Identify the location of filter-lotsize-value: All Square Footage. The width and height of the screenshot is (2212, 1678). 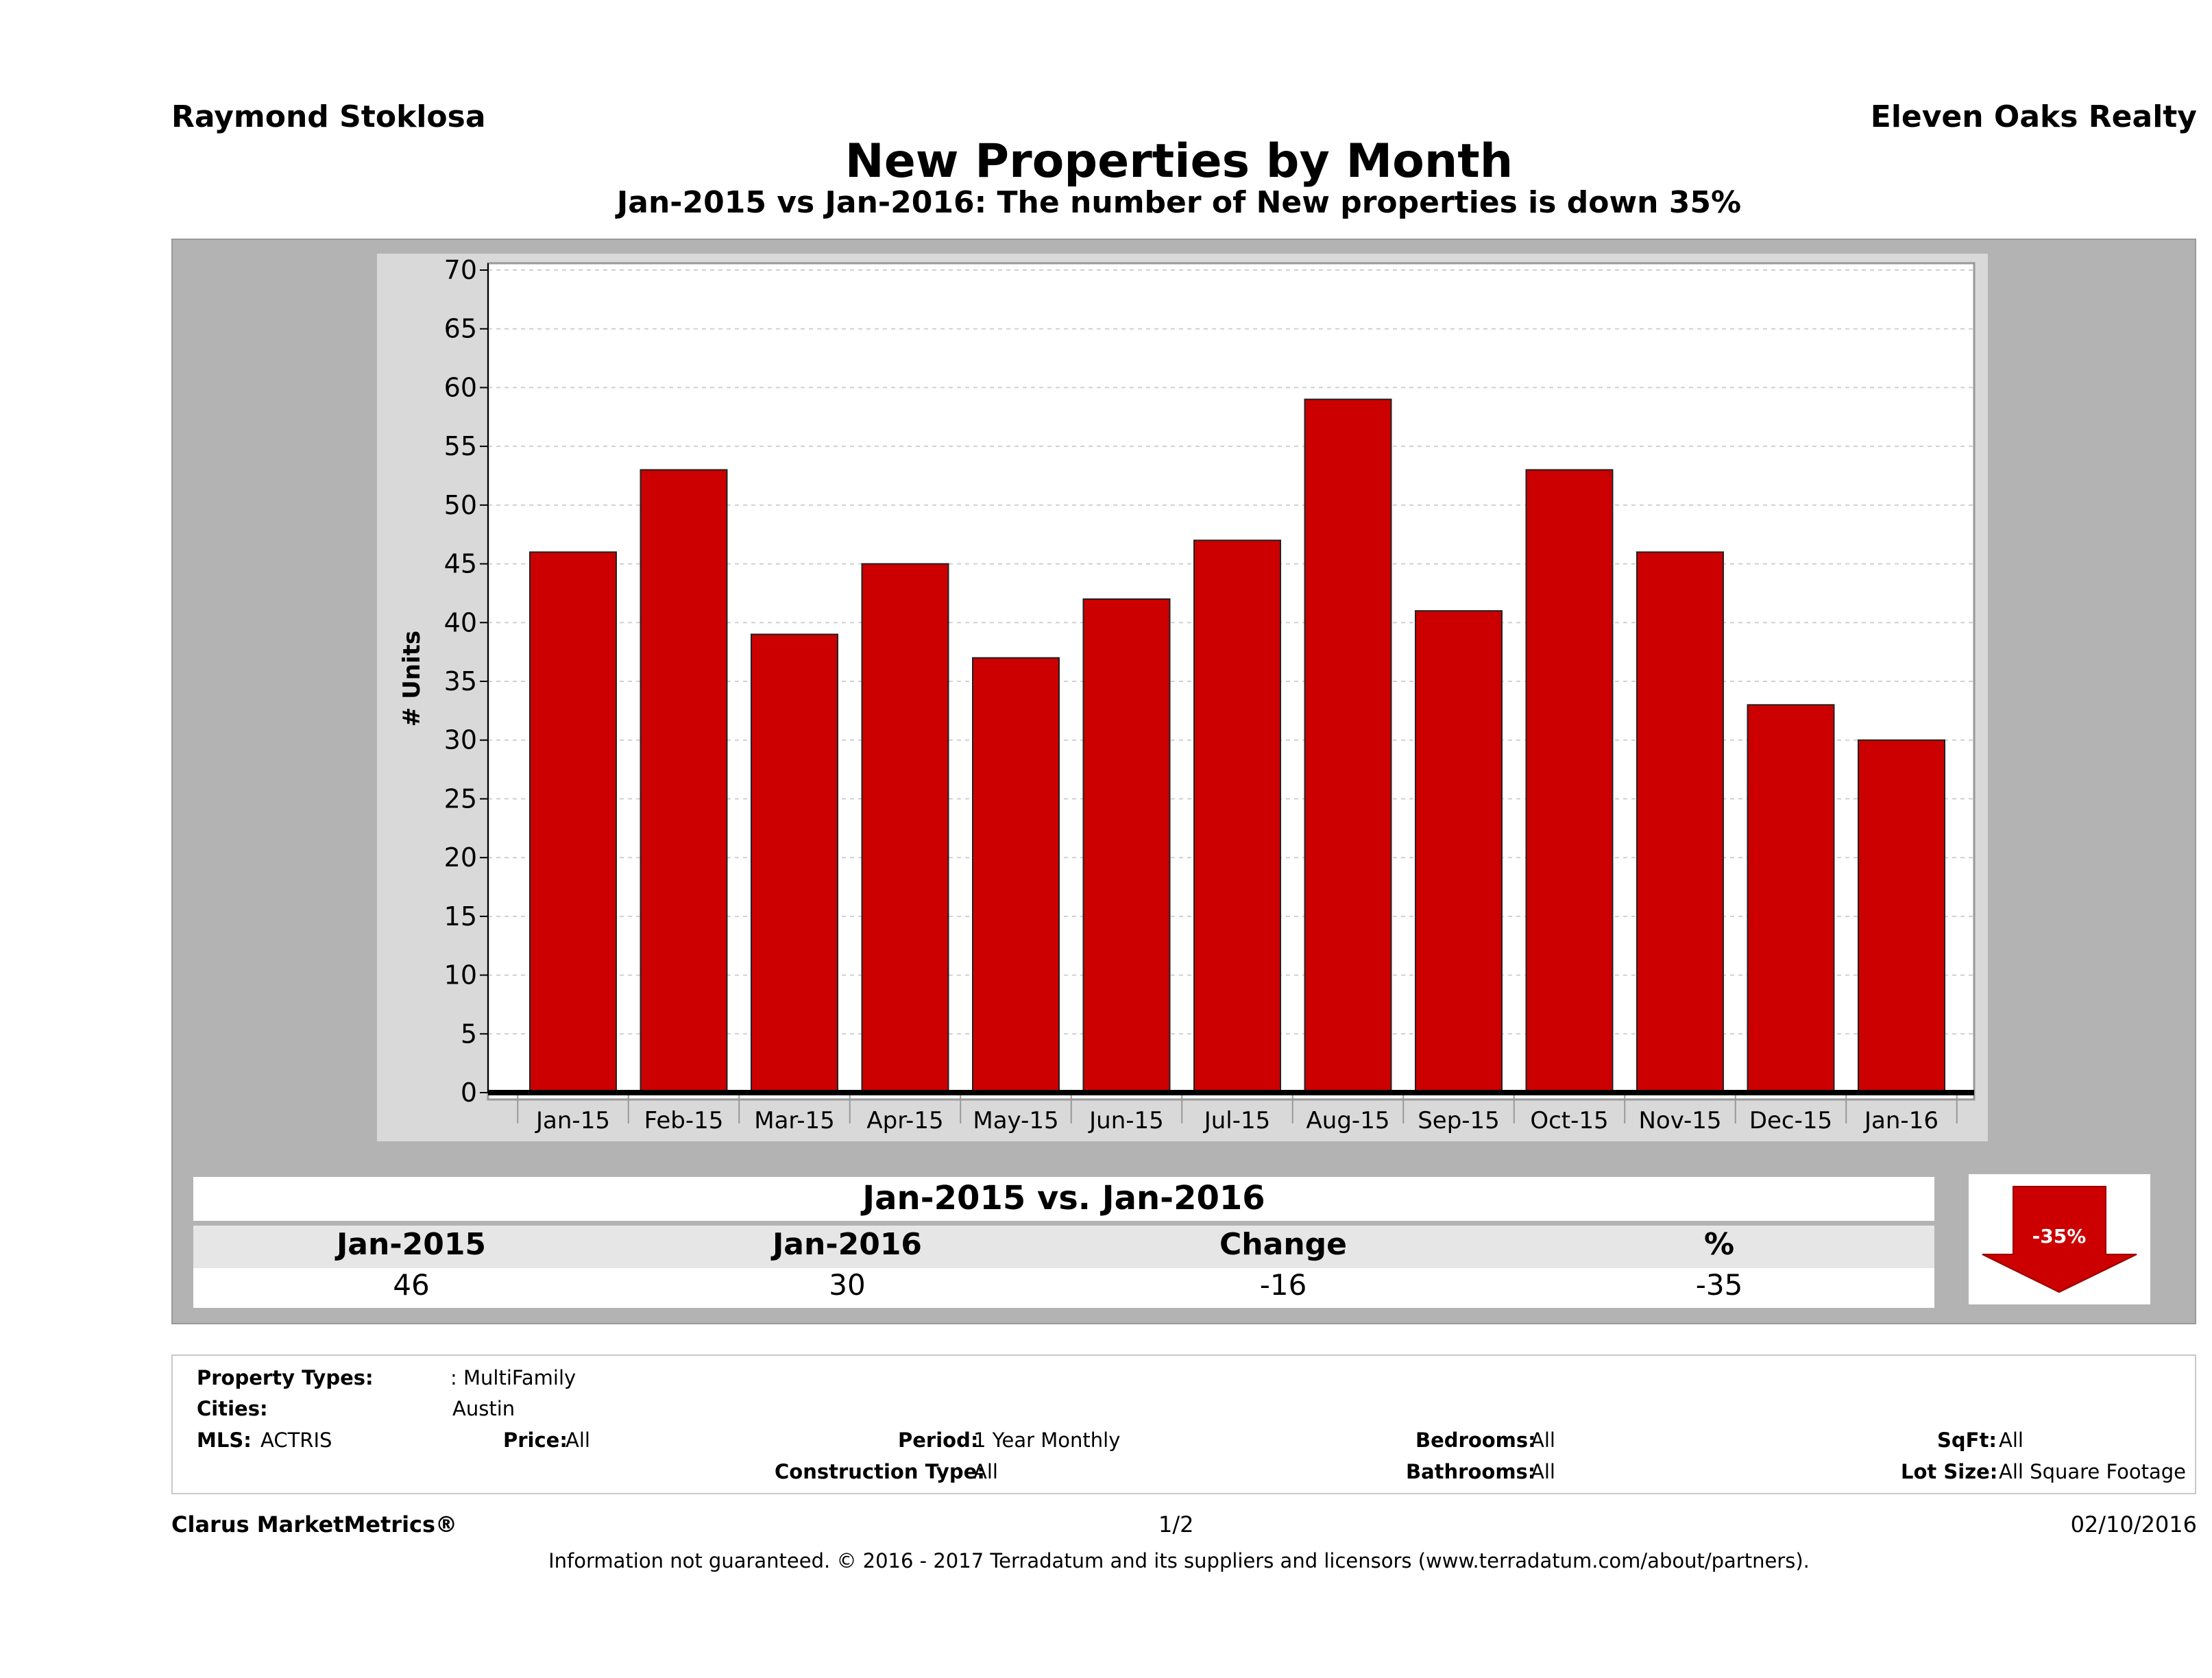
(2093, 1471).